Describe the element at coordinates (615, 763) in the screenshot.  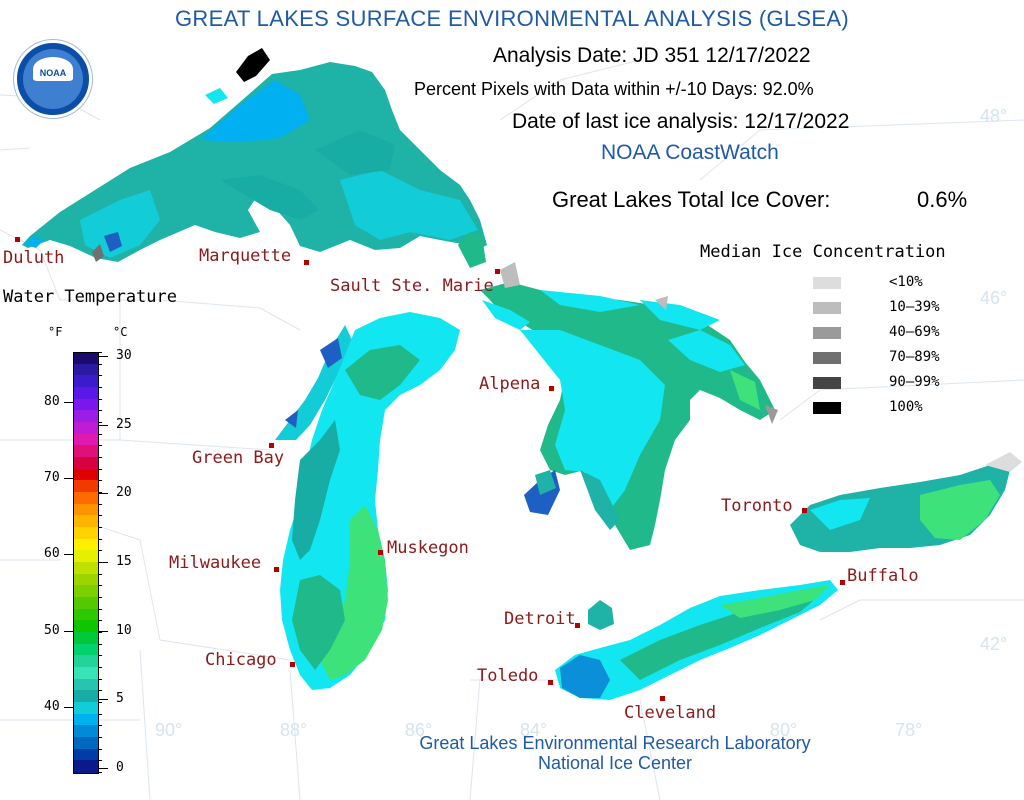
I see `footer-line-2: National Ice Center` at that location.